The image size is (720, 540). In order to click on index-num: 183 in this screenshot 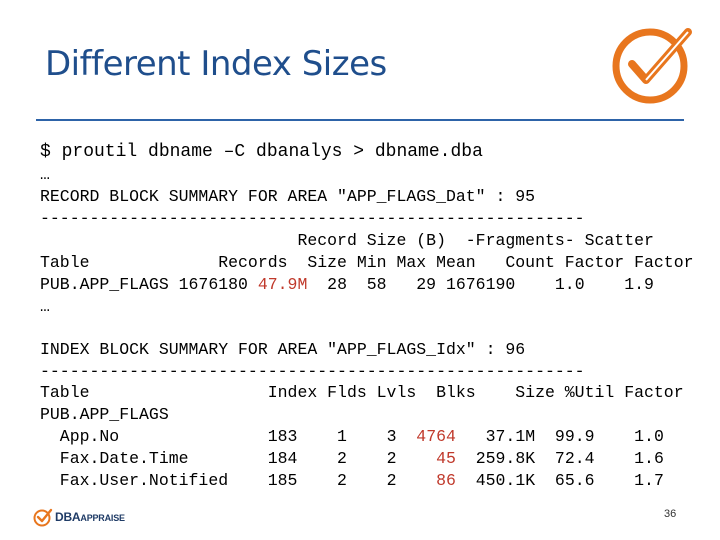, I will do `click(277, 436)`.